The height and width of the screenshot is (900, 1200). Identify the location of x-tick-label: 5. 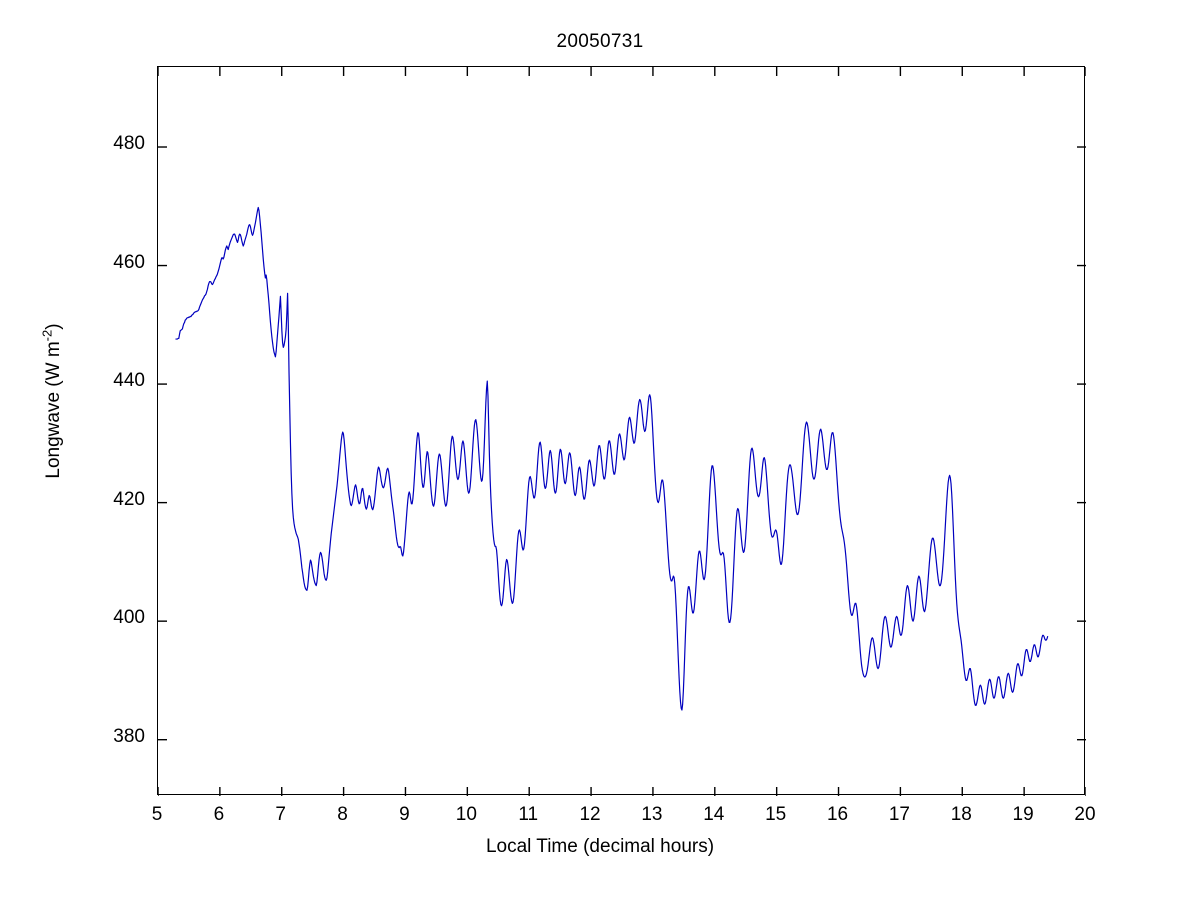
(157, 814).